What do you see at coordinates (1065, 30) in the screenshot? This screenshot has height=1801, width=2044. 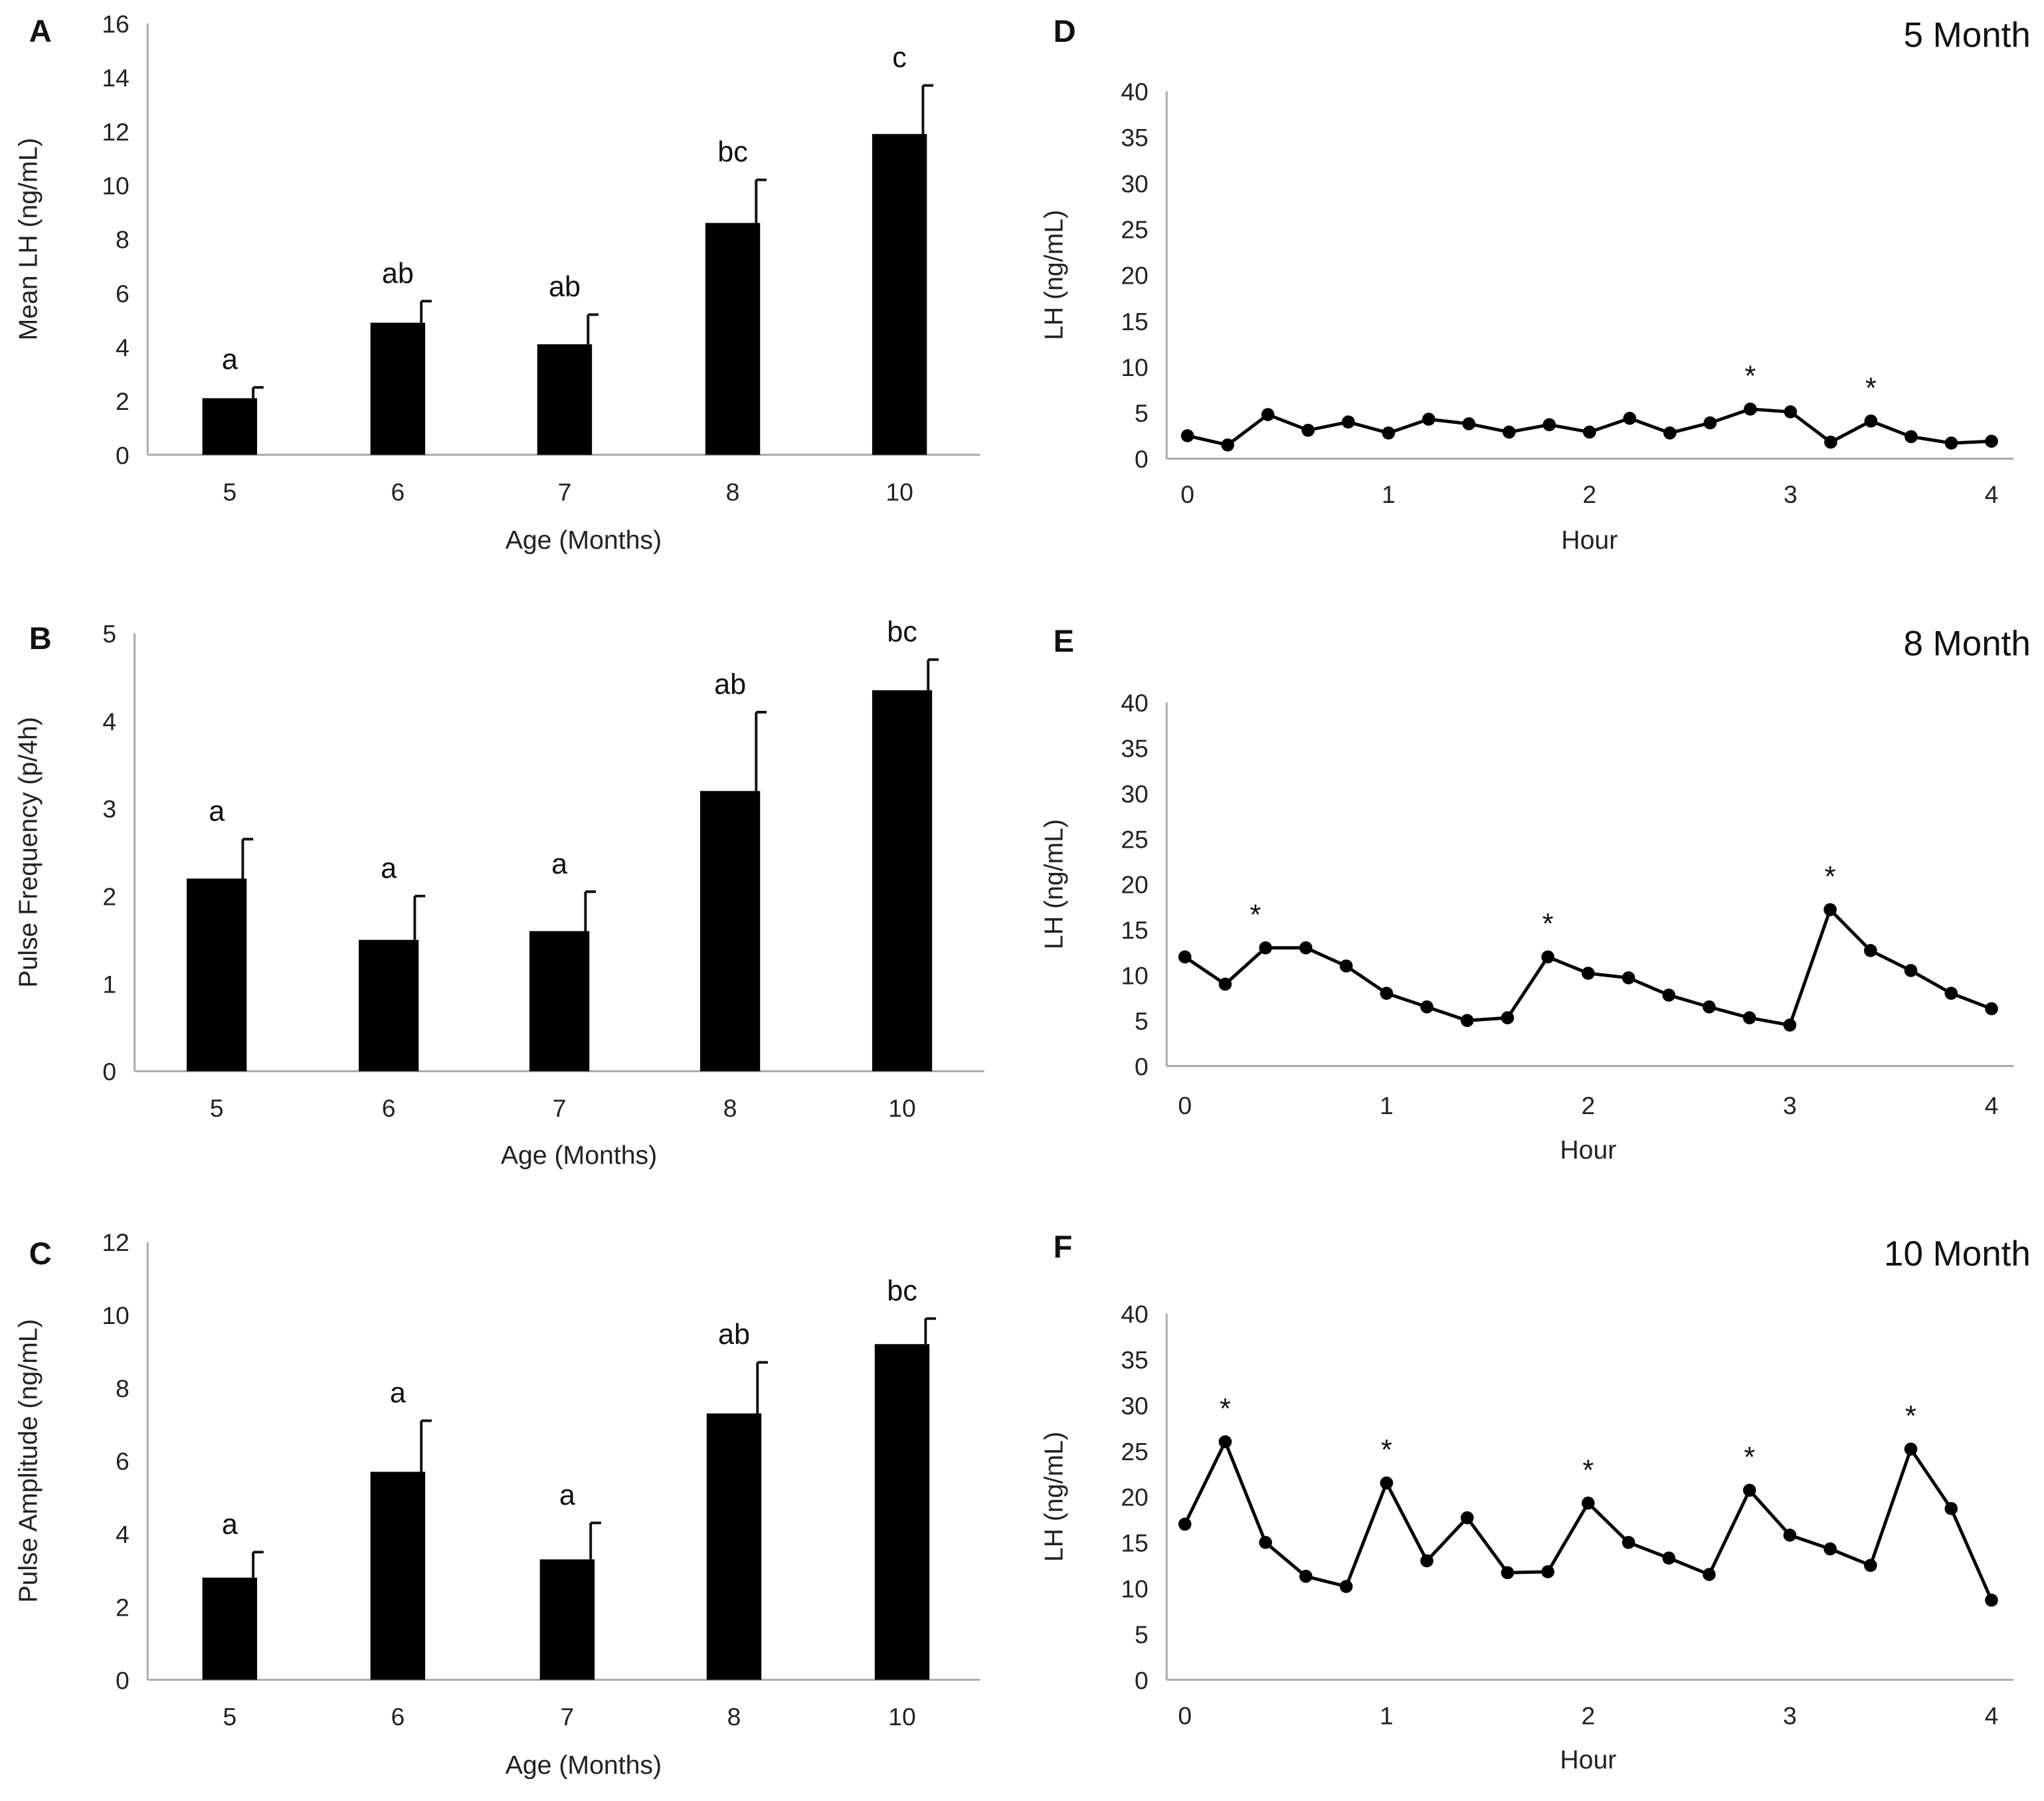 I see `panel-letter: D` at bounding box center [1065, 30].